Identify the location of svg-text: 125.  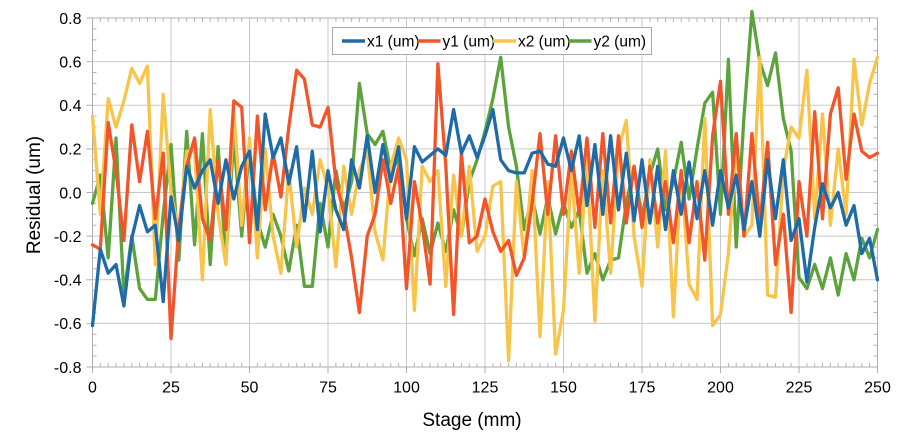
(485, 388).